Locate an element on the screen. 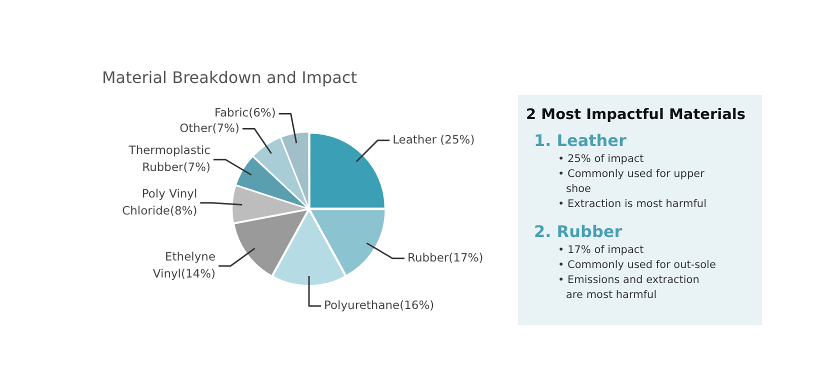  text: • Commonly used for out-sole is located at coordinates (637, 265).